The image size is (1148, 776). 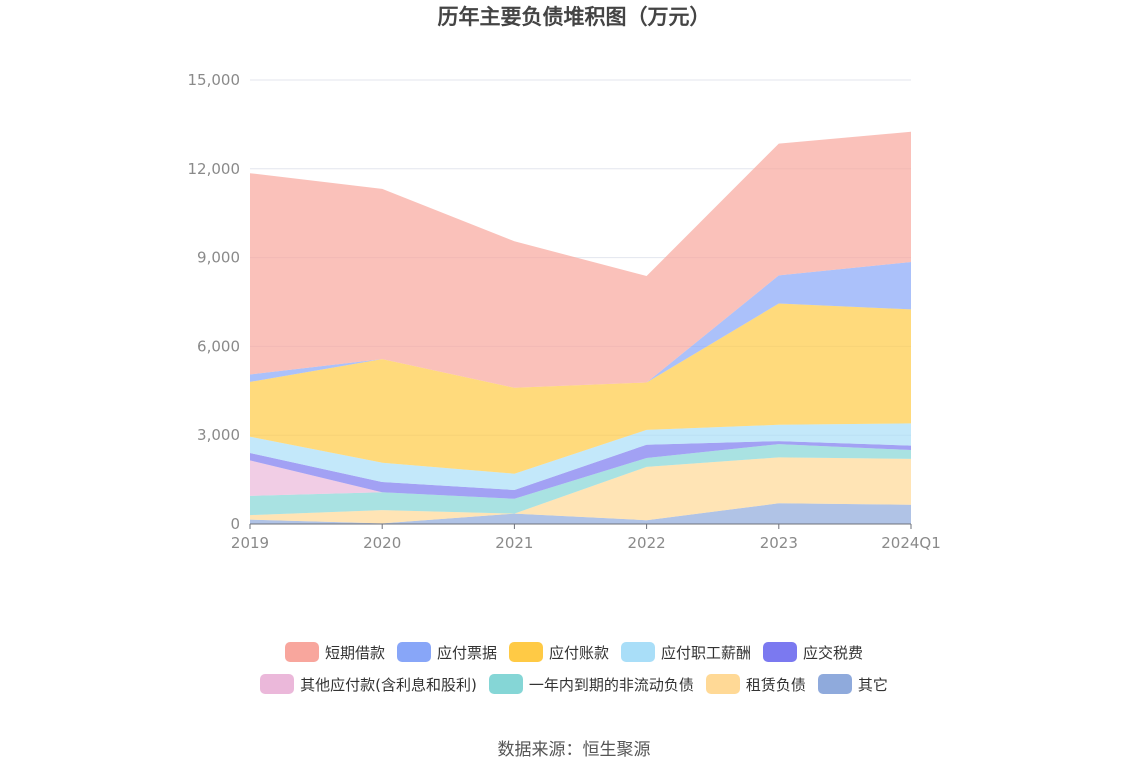 What do you see at coordinates (578, 652) in the screenshot?
I see `legend-label: 应付账款` at bounding box center [578, 652].